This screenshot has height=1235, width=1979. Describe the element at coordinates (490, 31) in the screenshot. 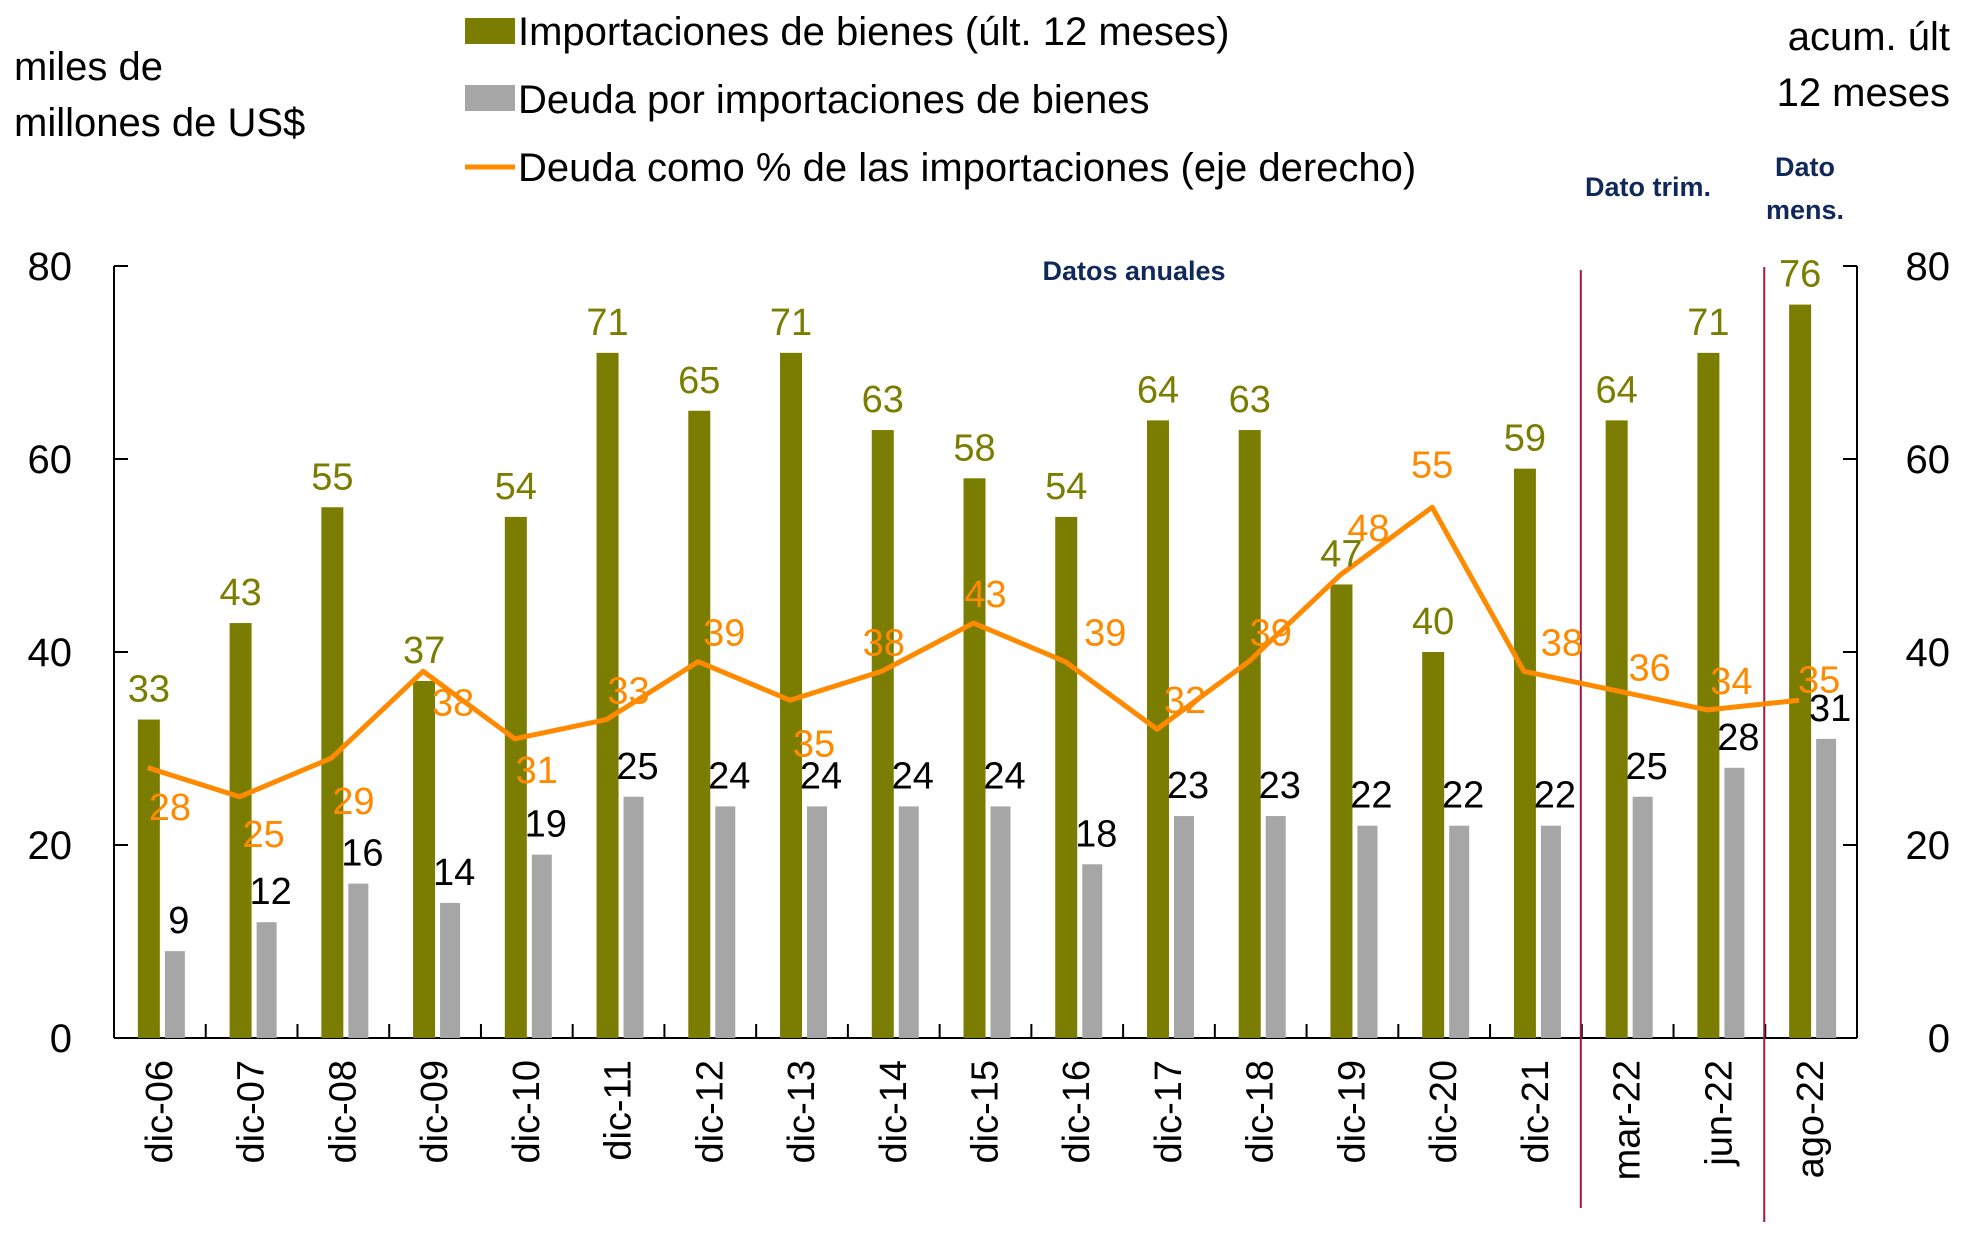

I see `legend-swatch-imports` at that location.